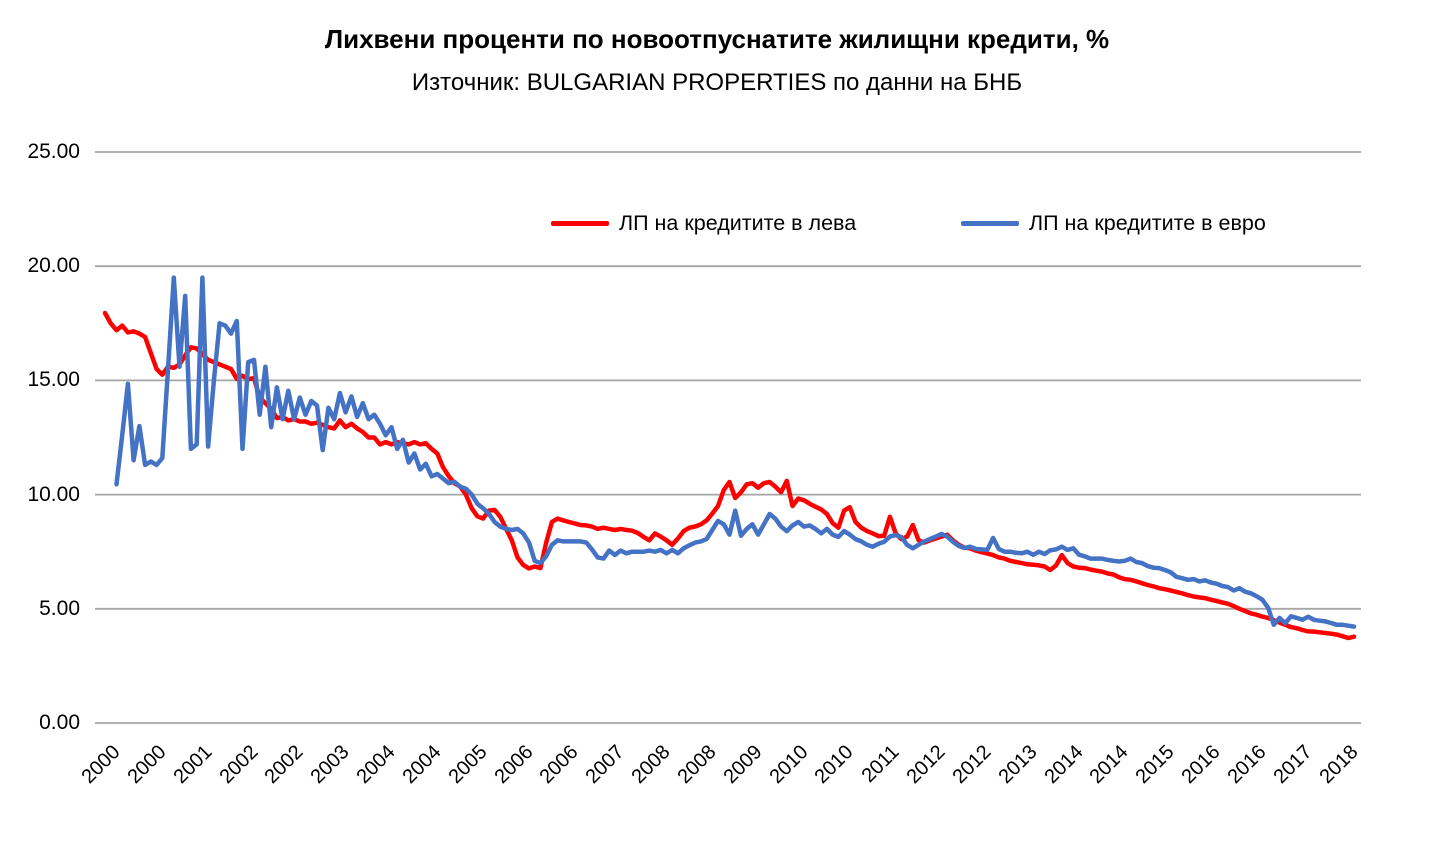  Describe the element at coordinates (580, 223) in the screenshot. I see `legend-swatch-bgn-icon` at that location.